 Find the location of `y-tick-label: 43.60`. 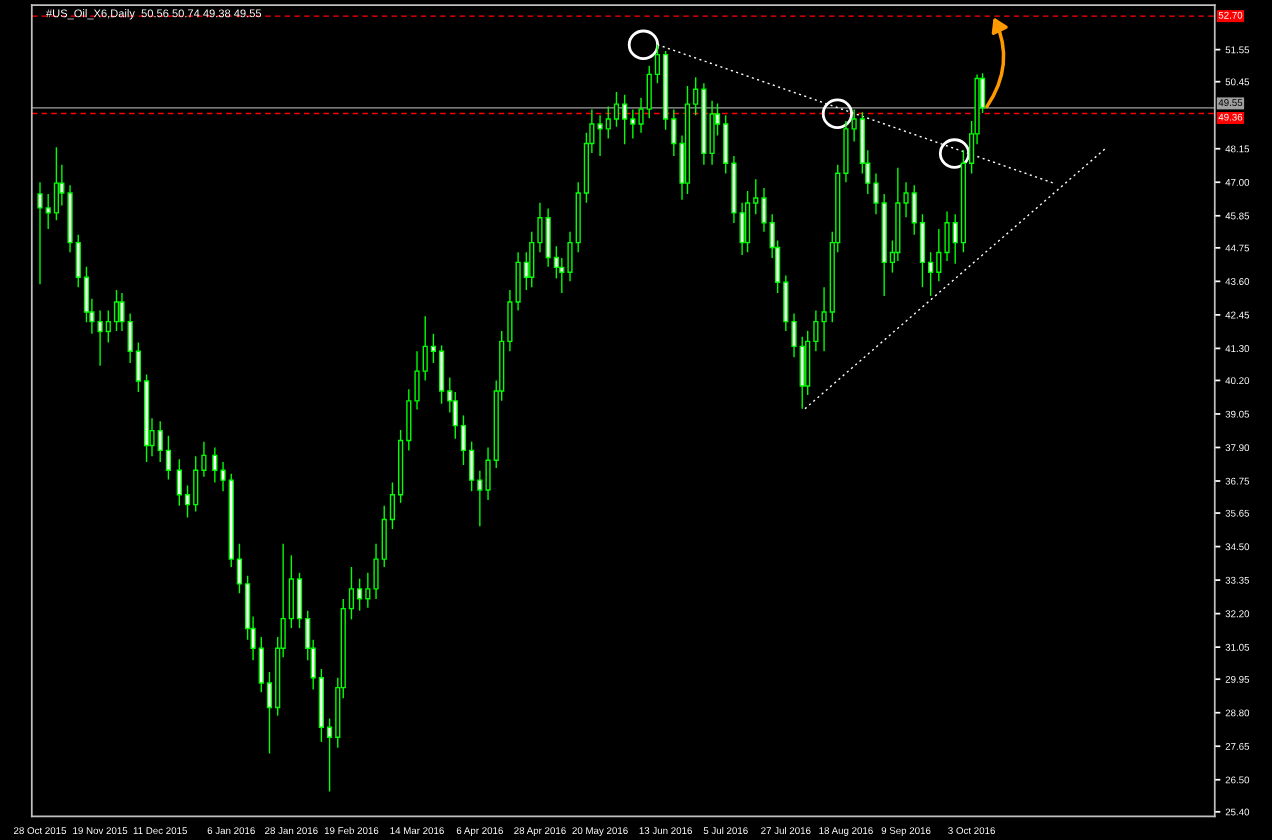

y-tick-label: 43.60 is located at coordinates (1237, 281).